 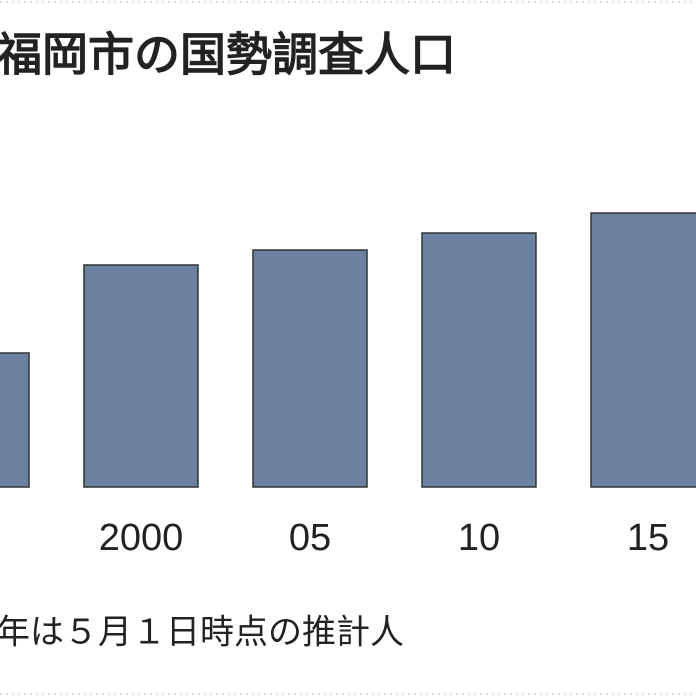 What do you see at coordinates (228, 55) in the screenshot?
I see `chart-title: 福岡市の国勢調査人口` at bounding box center [228, 55].